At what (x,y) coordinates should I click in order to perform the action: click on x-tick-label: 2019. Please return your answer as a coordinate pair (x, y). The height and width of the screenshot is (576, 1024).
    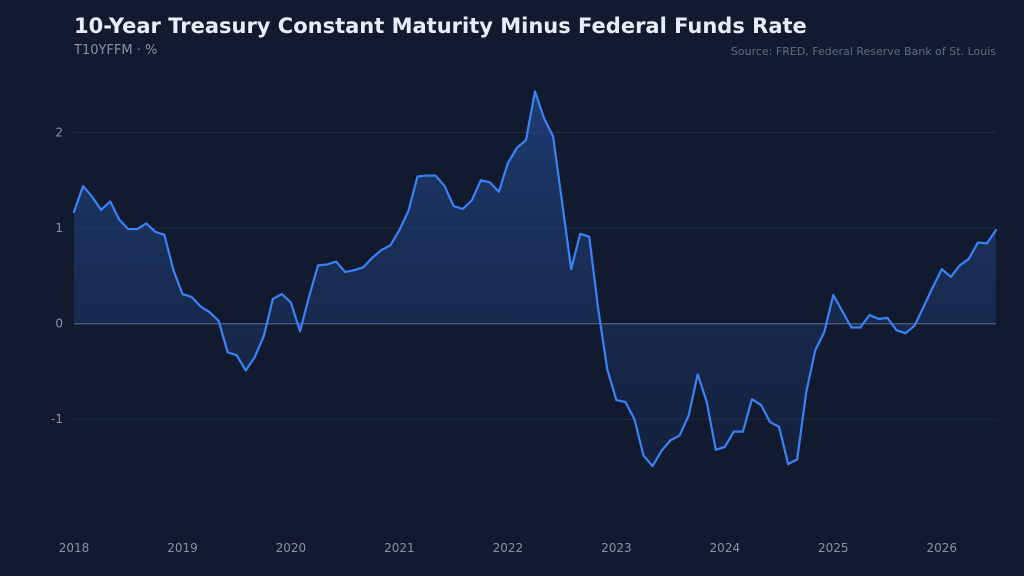
    Looking at the image, I should click on (182, 548).